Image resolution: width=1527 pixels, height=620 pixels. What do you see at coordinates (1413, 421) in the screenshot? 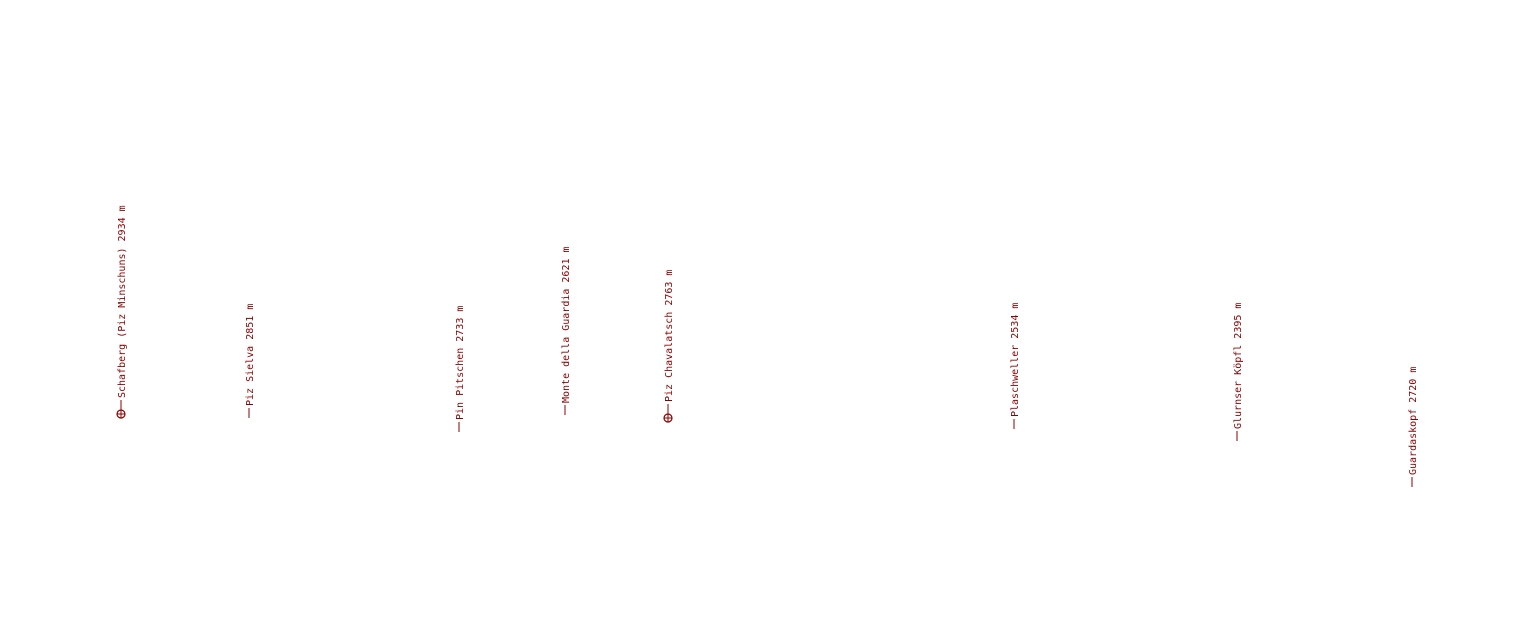
I see `peak-label: Guardaskopf 2720 m` at bounding box center [1413, 421].